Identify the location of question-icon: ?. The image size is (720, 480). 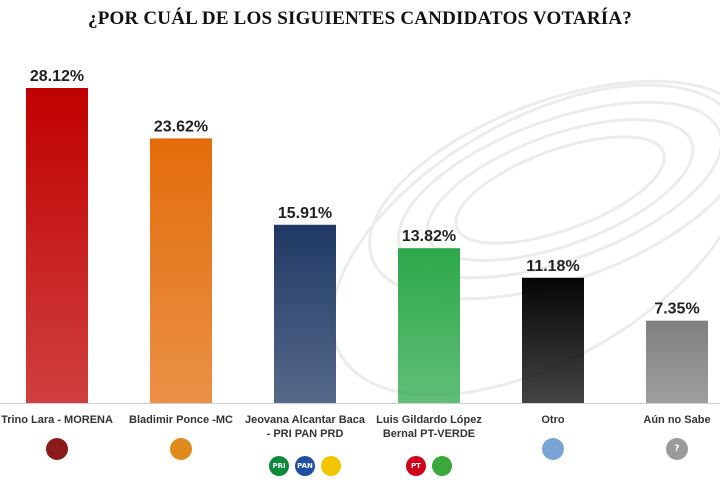
(677, 449).